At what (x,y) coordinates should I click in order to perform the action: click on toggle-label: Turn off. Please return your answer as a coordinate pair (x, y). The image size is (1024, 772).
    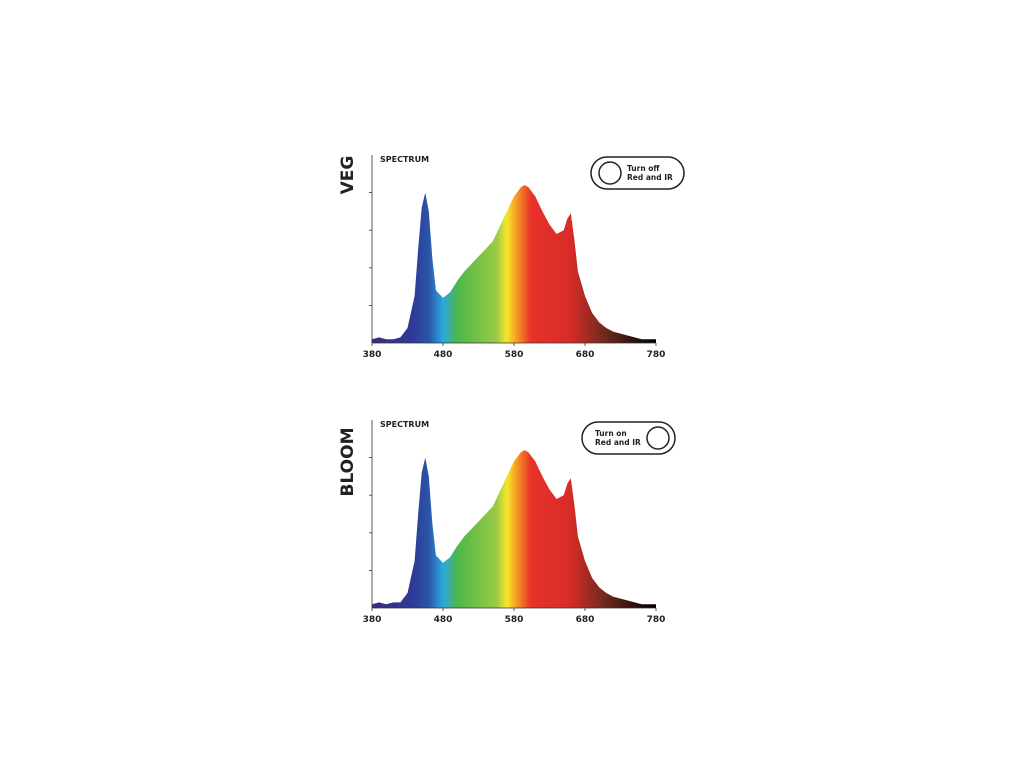
    Looking at the image, I should click on (643, 168).